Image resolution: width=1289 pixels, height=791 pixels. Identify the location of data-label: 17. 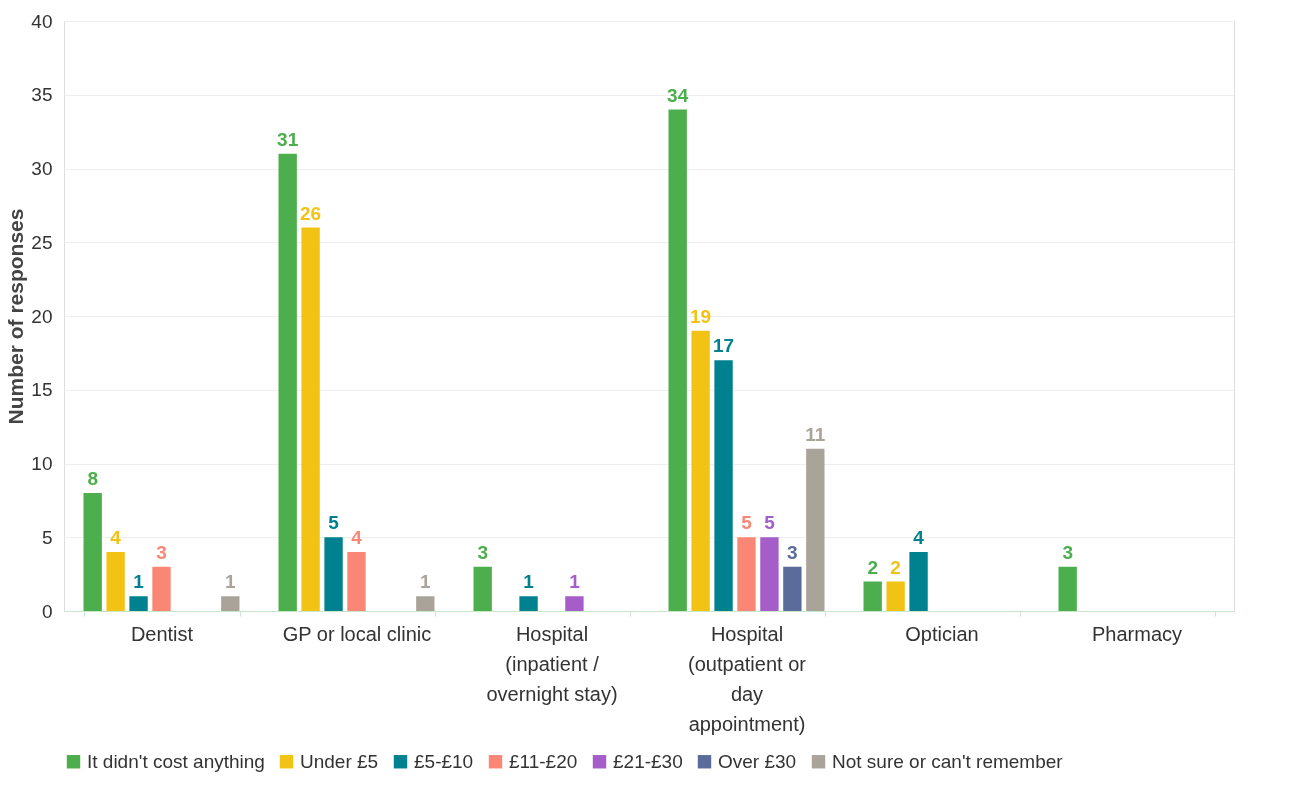
(723, 346).